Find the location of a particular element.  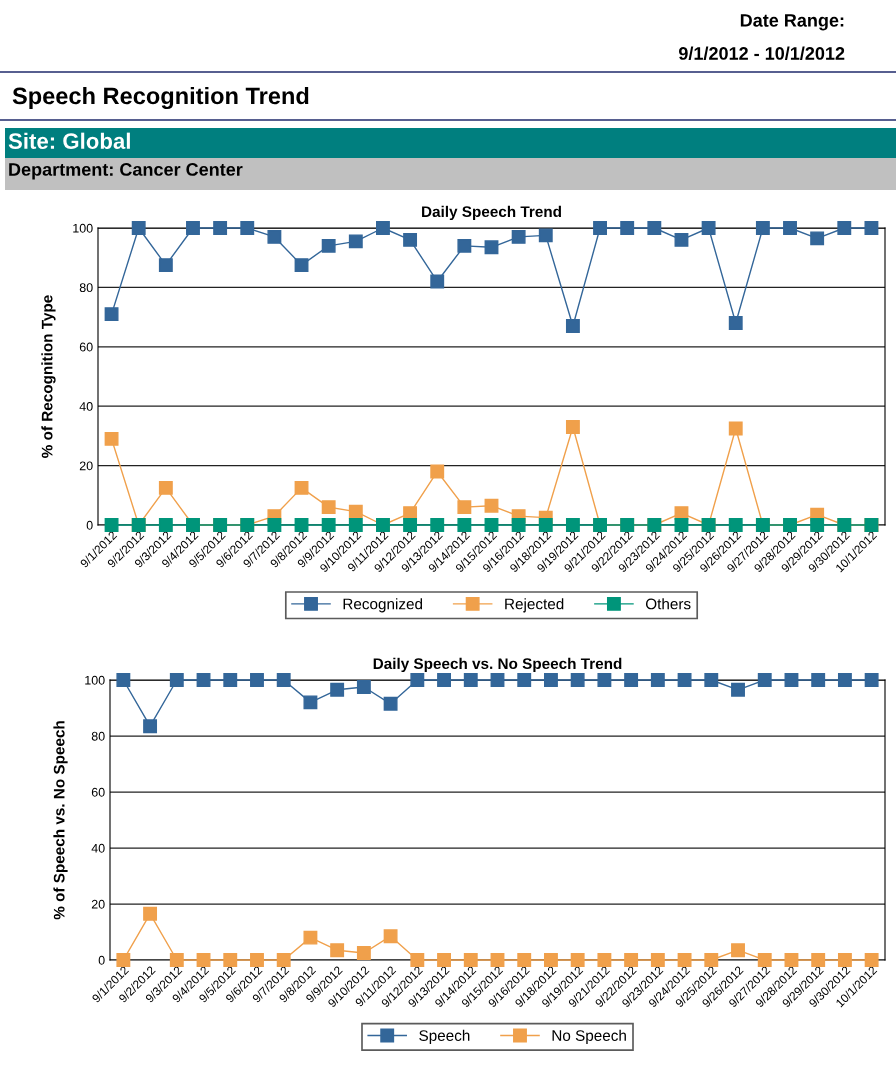

legend-label: No Speech is located at coordinates (589, 1036).